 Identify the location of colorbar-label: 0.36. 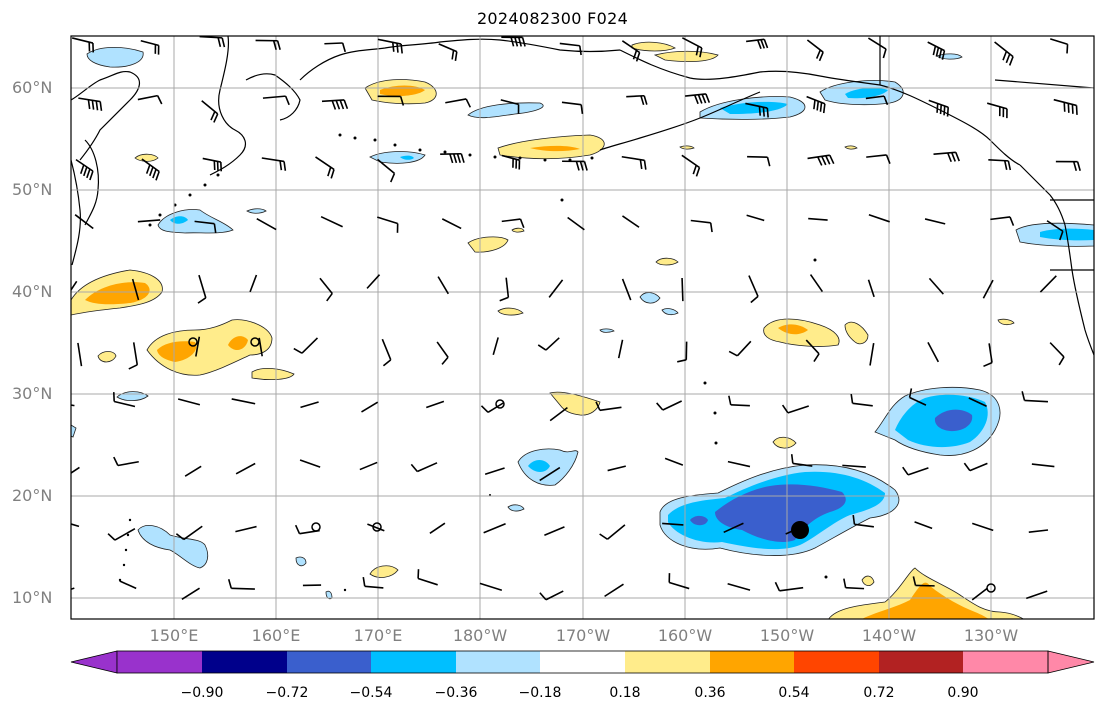
(710, 693).